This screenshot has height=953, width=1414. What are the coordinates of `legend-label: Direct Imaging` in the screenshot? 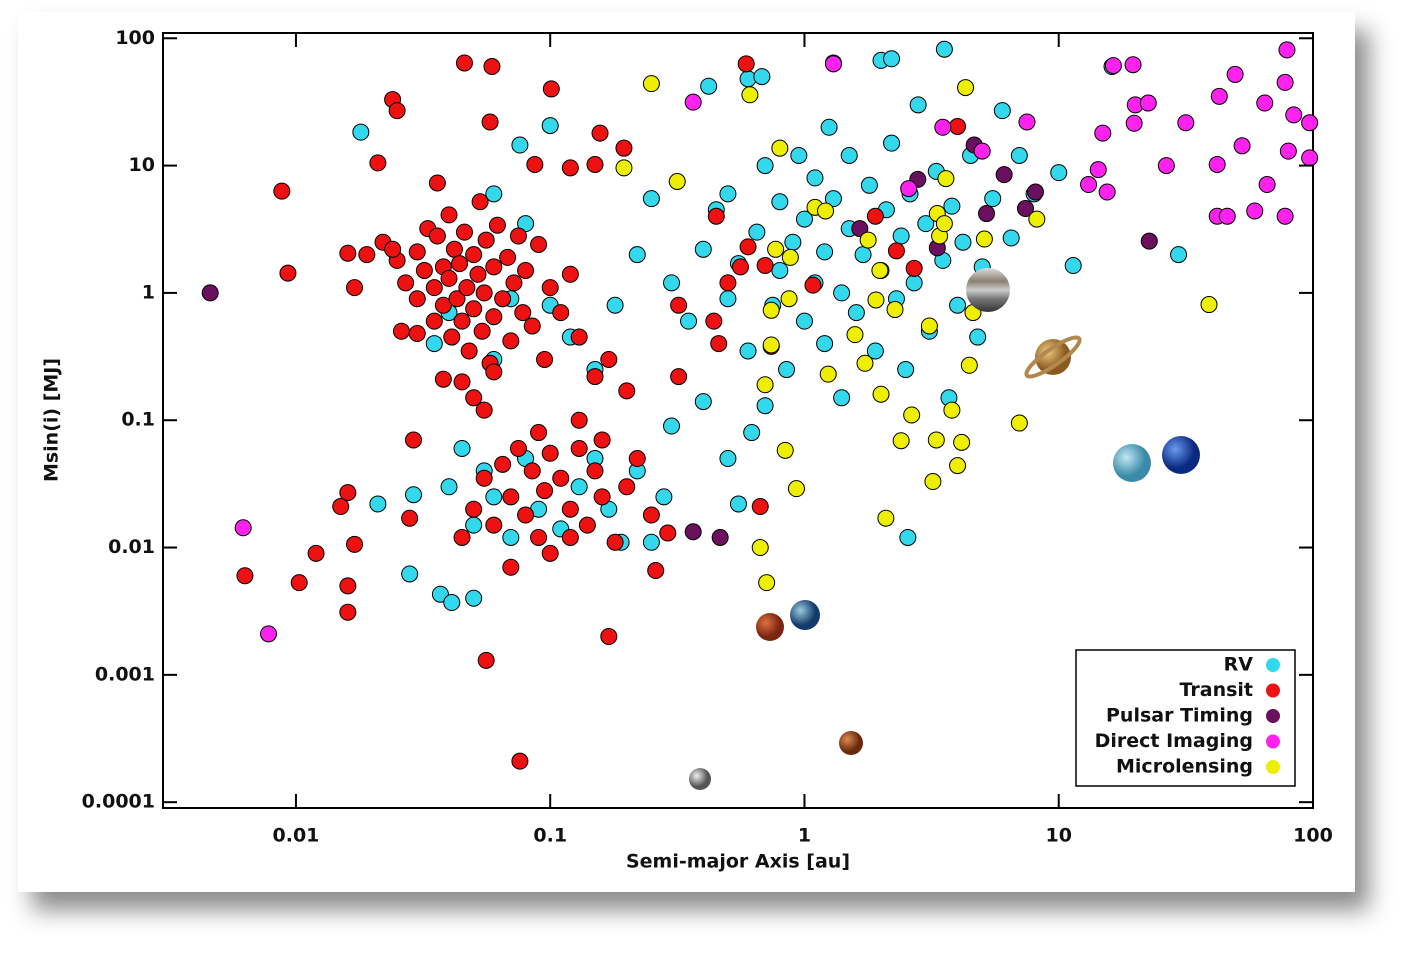 It's located at (1174, 741).